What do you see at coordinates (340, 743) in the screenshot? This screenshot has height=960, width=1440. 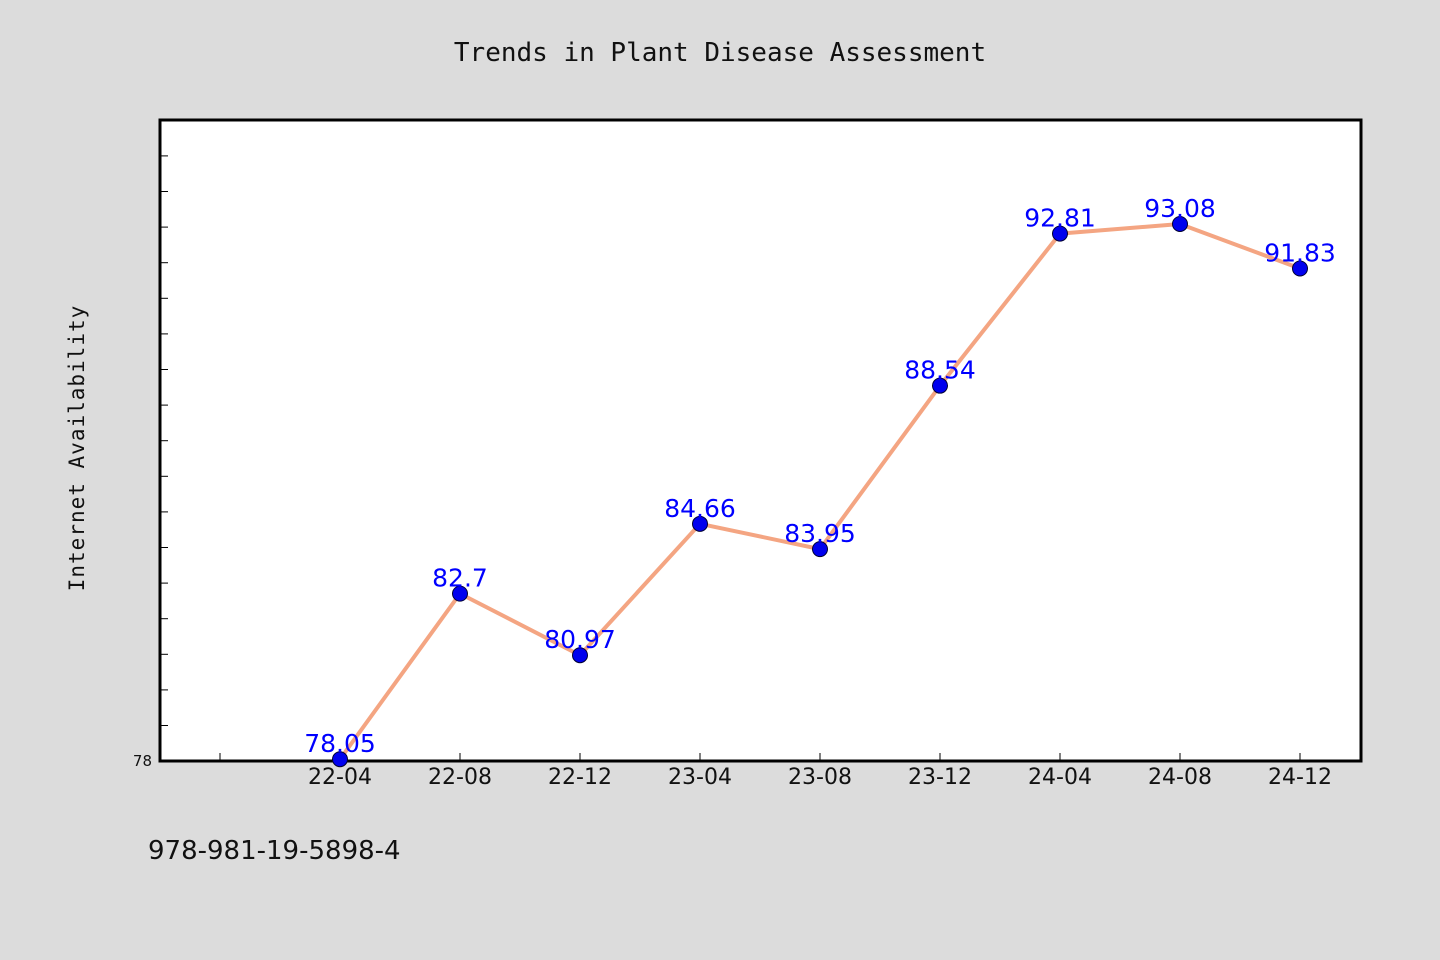 I see `data-label: 78.05` at bounding box center [340, 743].